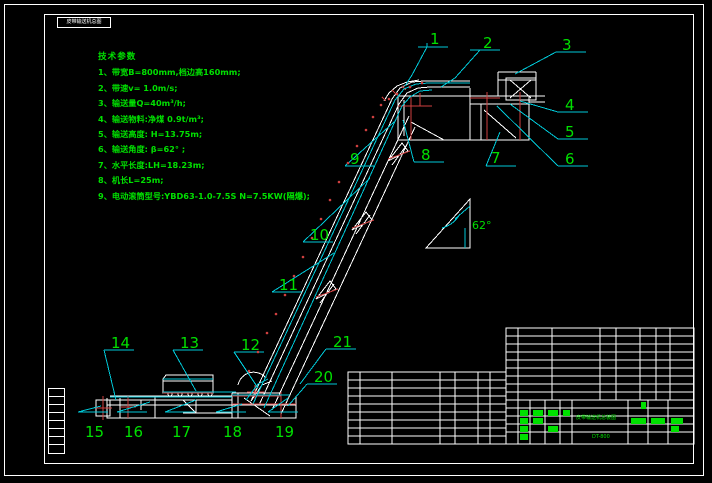  What do you see at coordinates (251, 345) in the screenshot?
I see `callout-number-12: 12` at bounding box center [251, 345].